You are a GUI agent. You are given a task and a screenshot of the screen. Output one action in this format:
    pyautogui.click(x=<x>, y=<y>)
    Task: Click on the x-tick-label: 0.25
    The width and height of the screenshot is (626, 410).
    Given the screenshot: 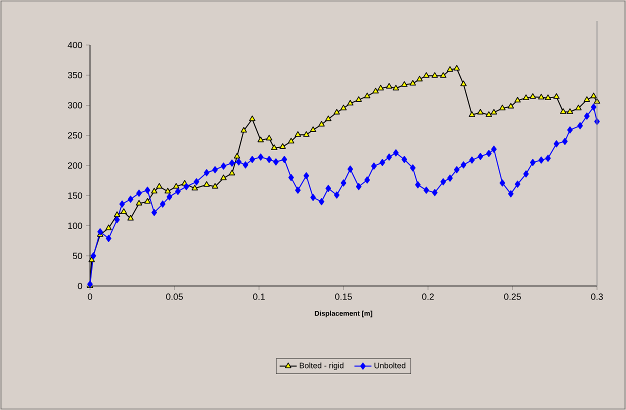 What is the action you would take?
    pyautogui.click(x=512, y=297)
    